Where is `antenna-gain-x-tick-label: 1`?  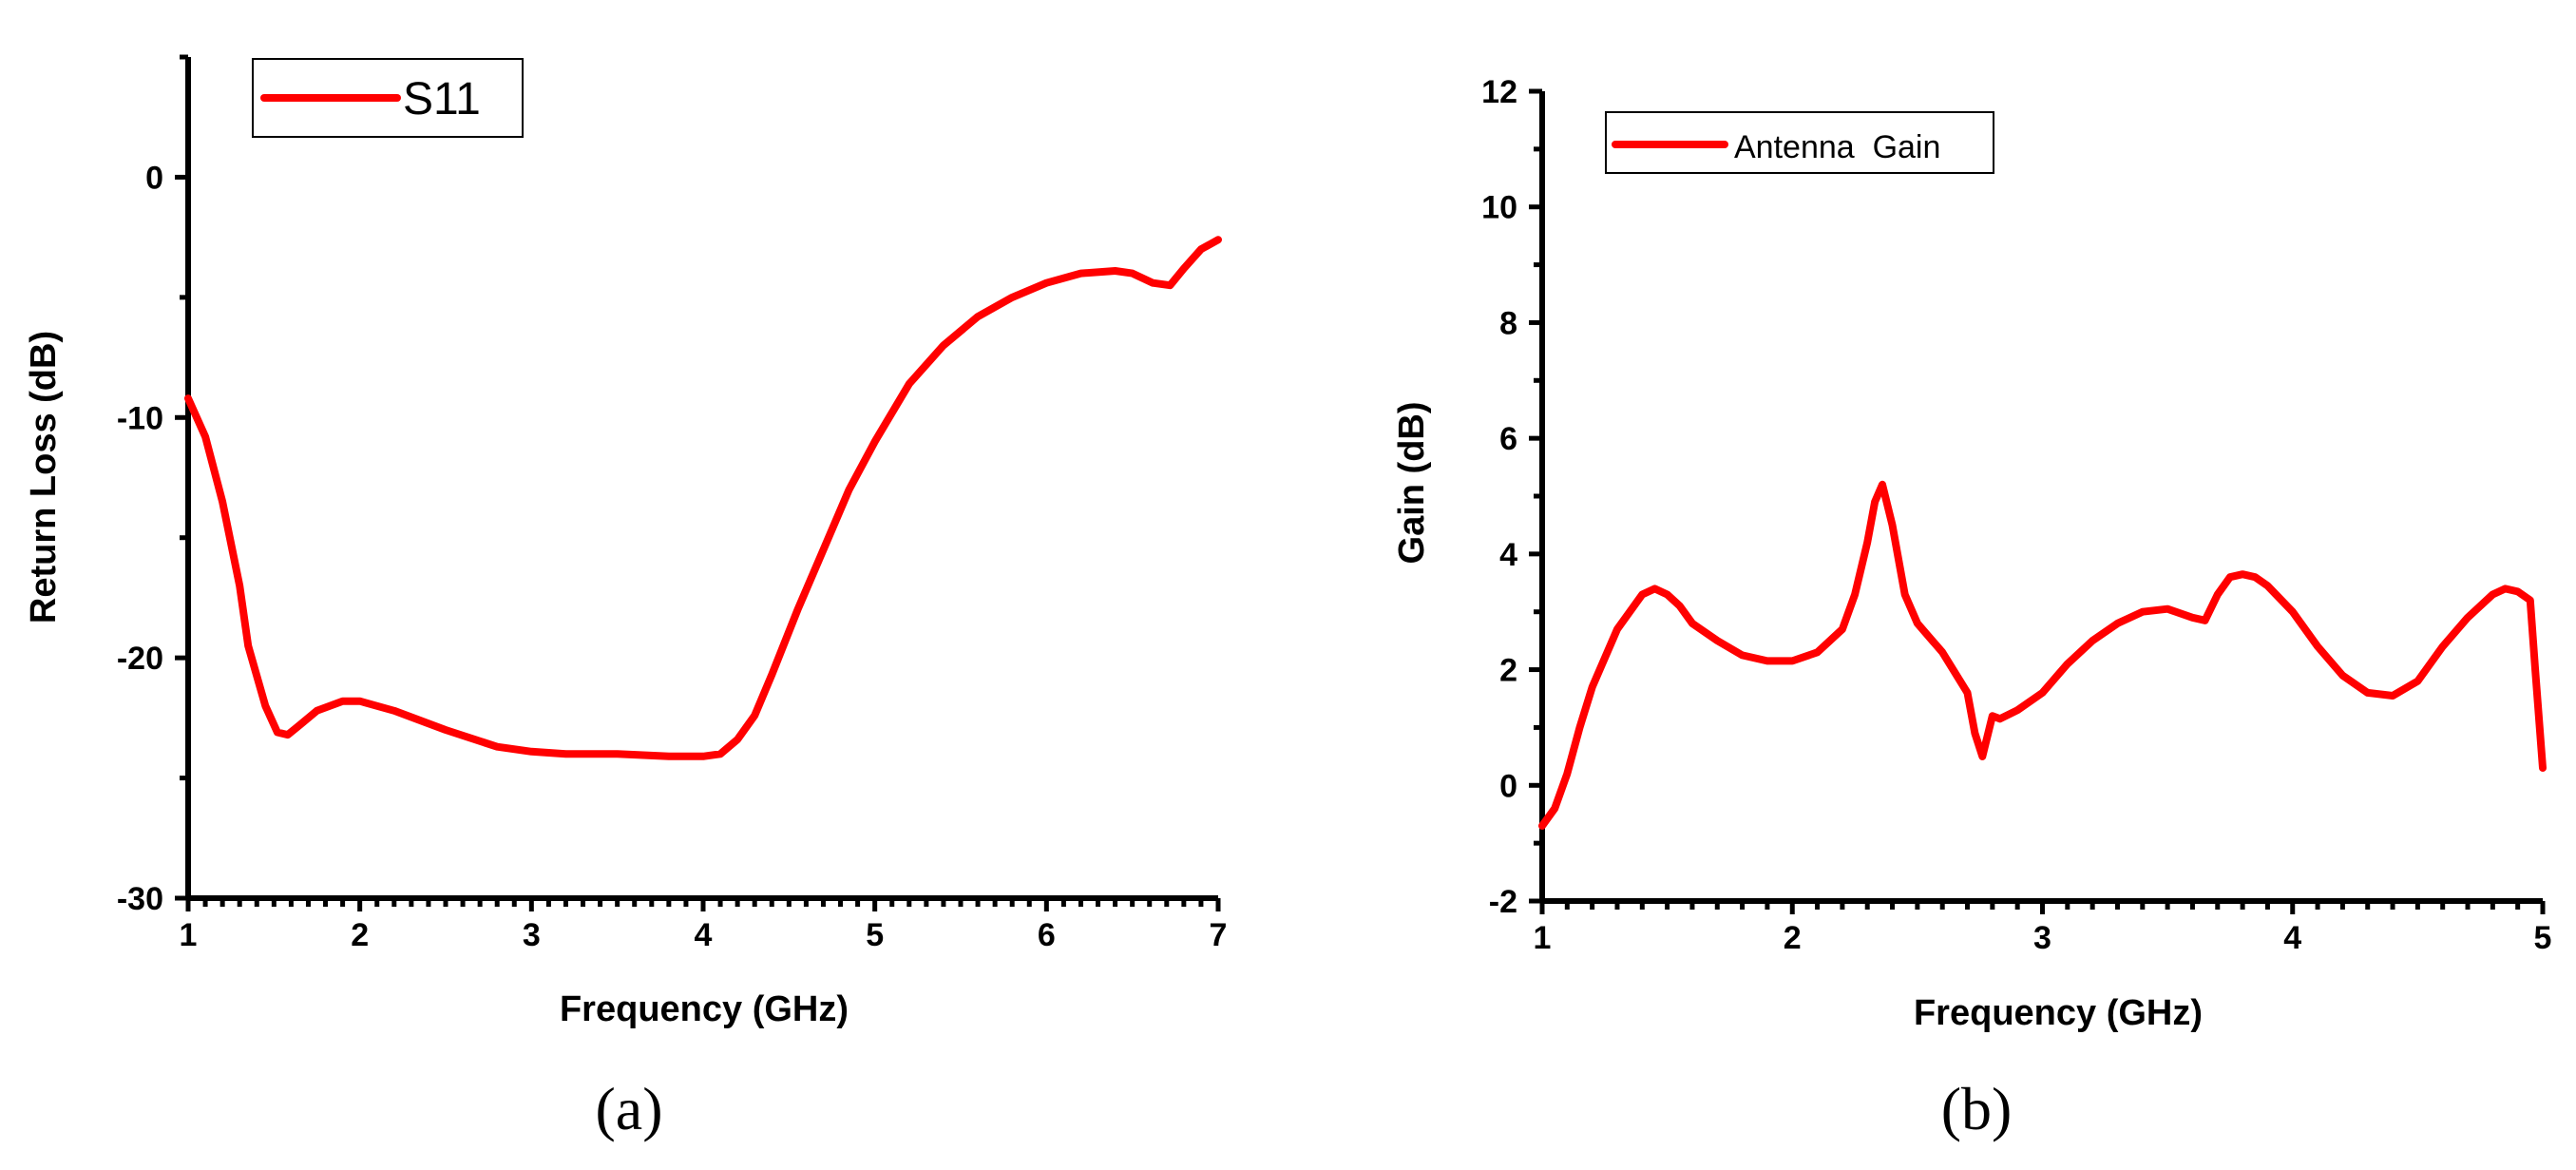
antenna-gain-x-tick-label: 1 is located at coordinates (1543, 938).